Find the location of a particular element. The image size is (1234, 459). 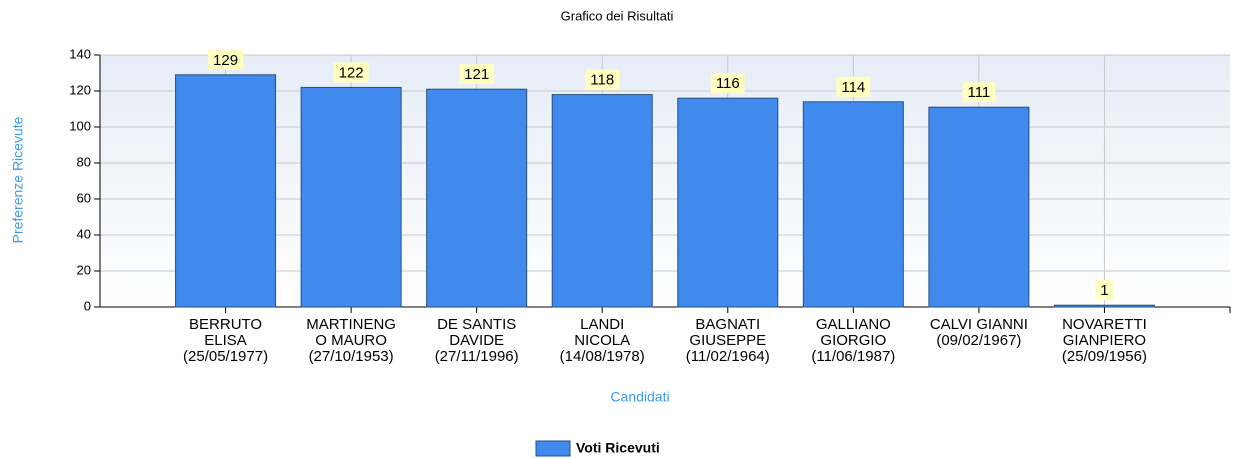

y-tick-label: 0 is located at coordinates (87, 305).